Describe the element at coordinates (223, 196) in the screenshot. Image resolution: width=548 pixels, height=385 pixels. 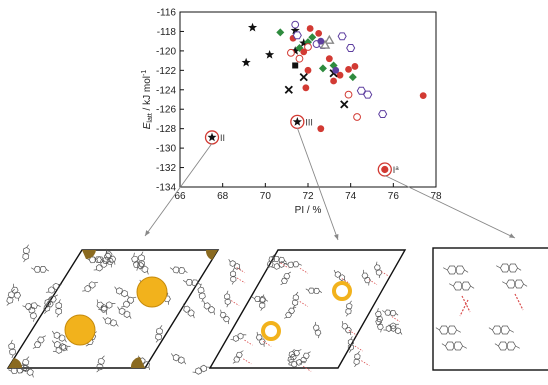
I see `x-tick-label: 68` at that location.